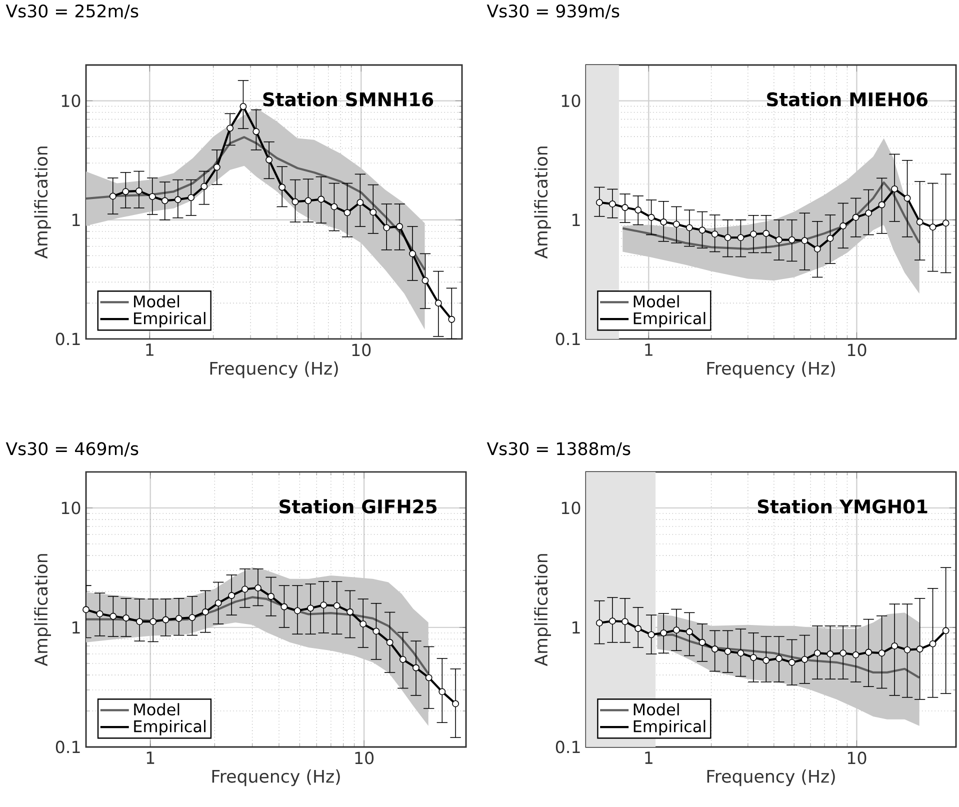 The image size is (959, 807). What do you see at coordinates (348, 99) in the screenshot?
I see `annotation: Station SMNH16` at bounding box center [348, 99].